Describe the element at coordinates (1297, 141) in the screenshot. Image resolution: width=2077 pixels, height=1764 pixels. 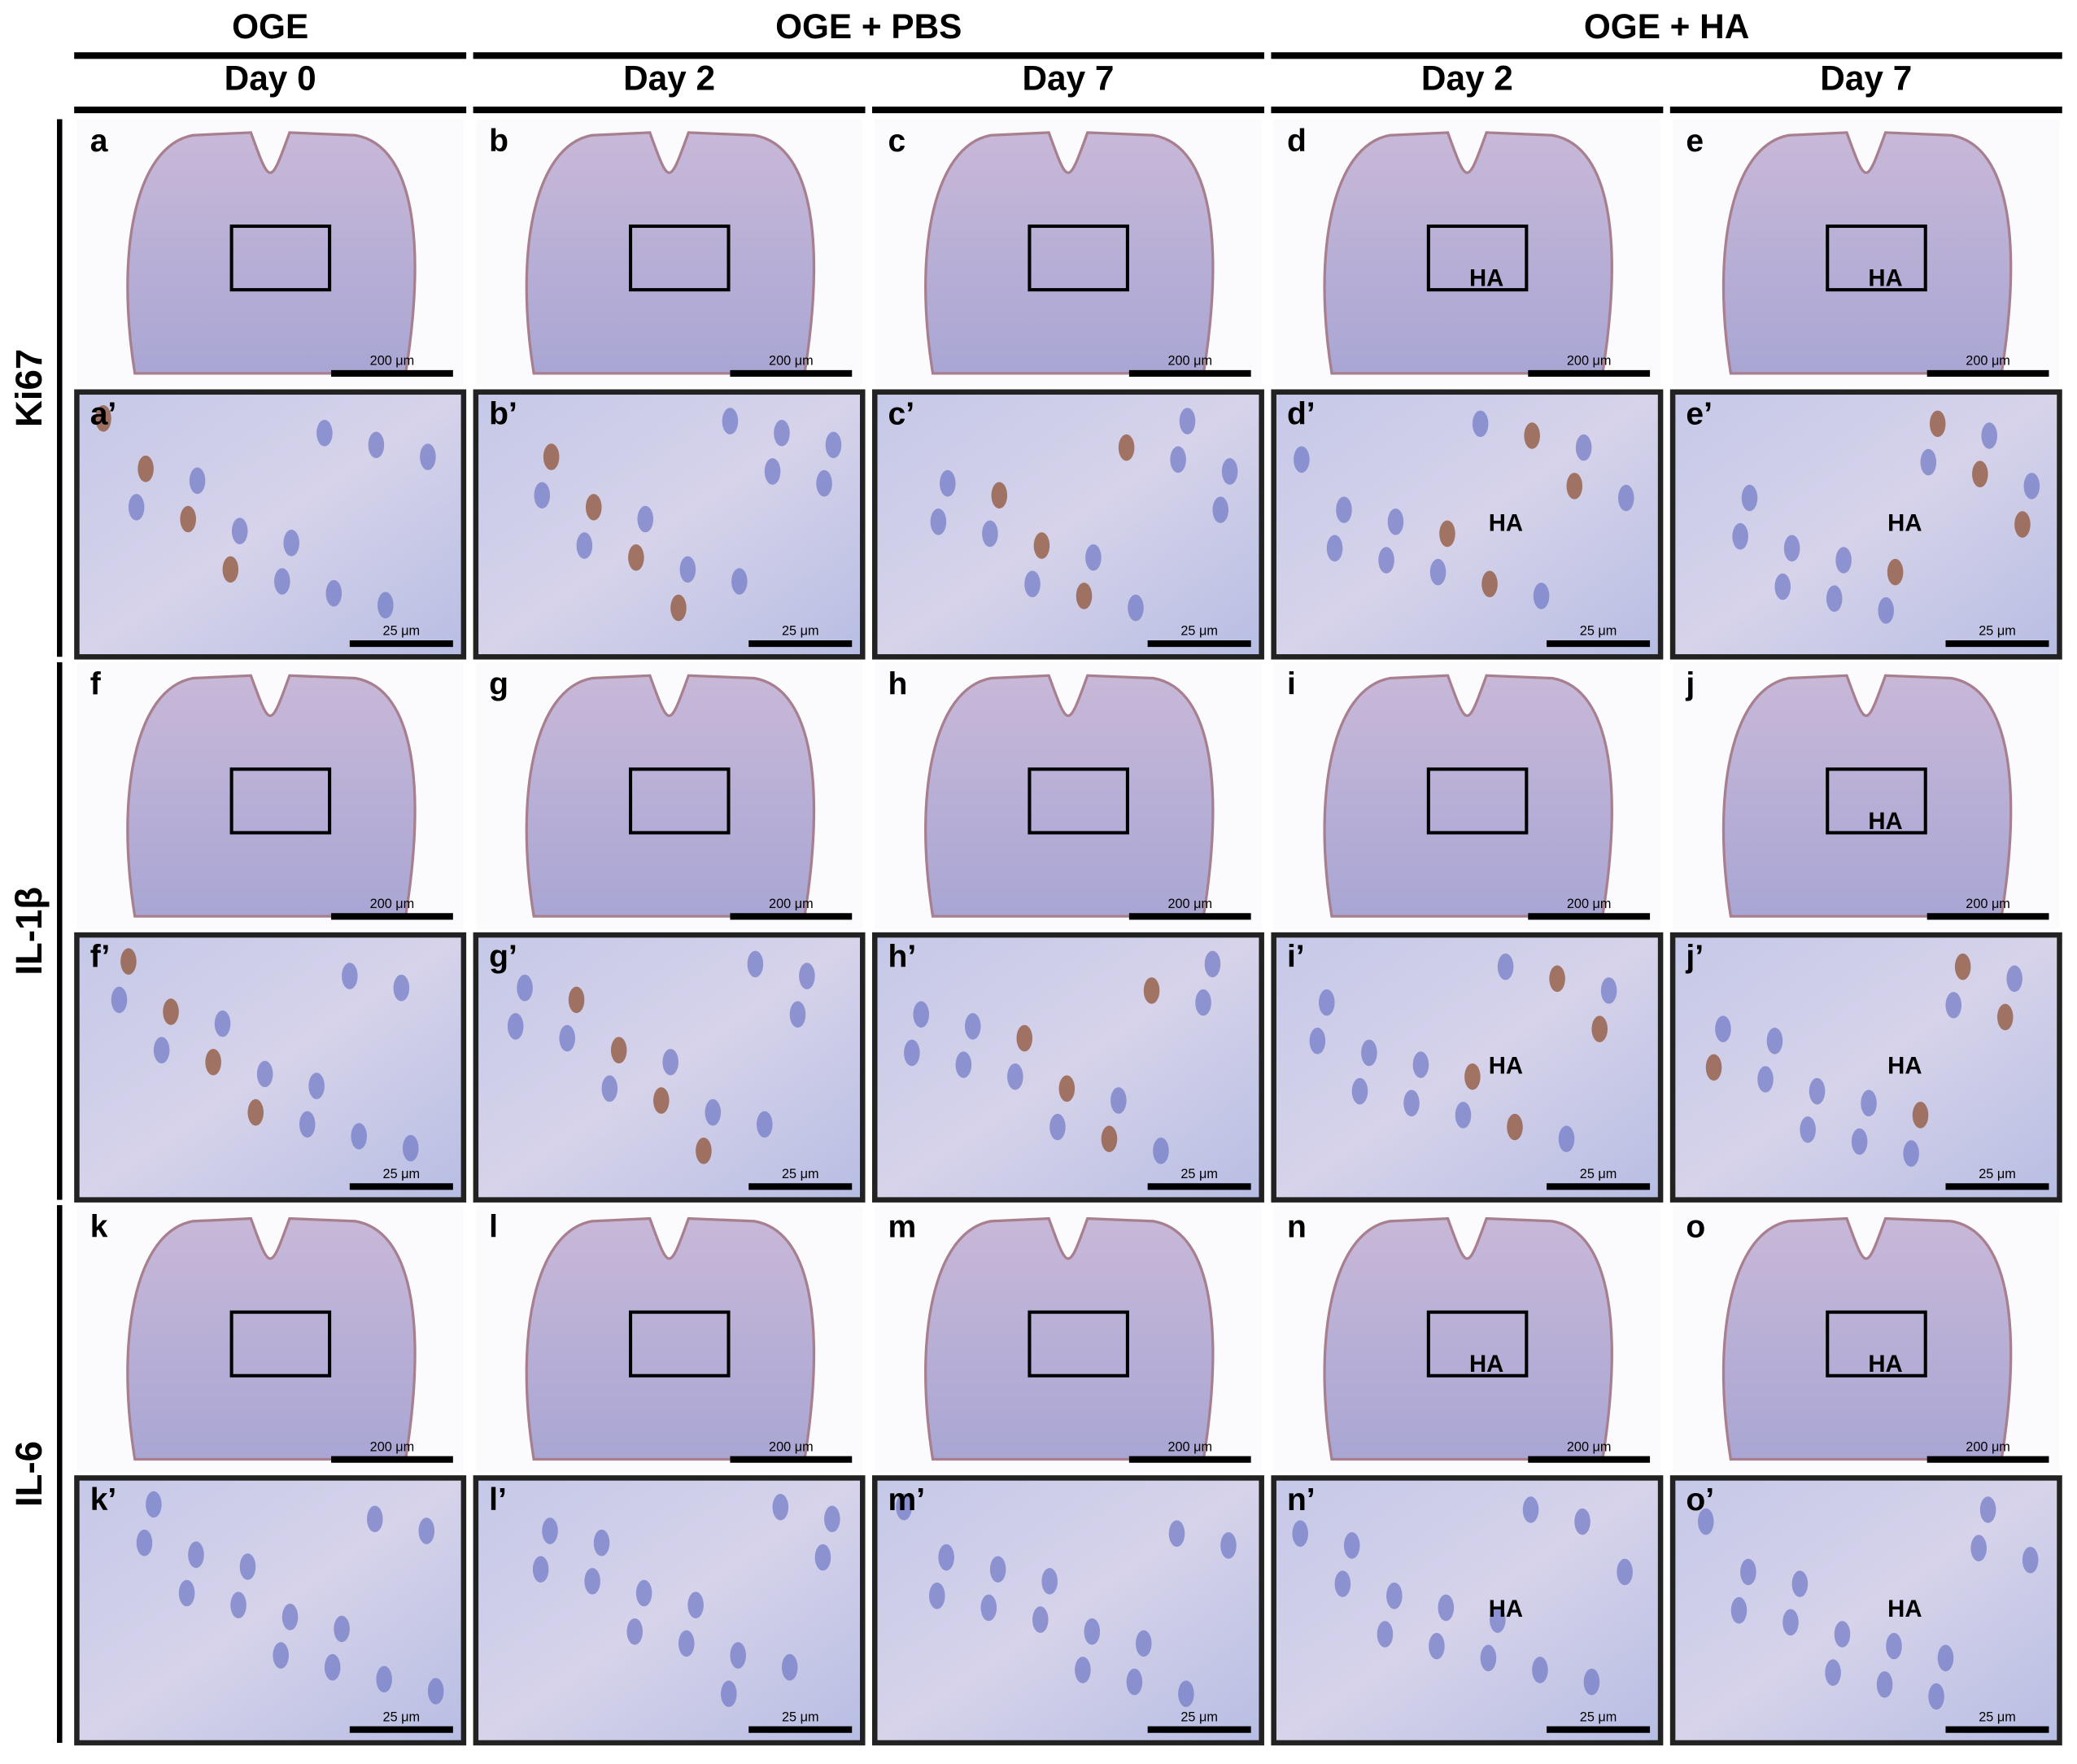
I see `panel-letter: d` at that location.